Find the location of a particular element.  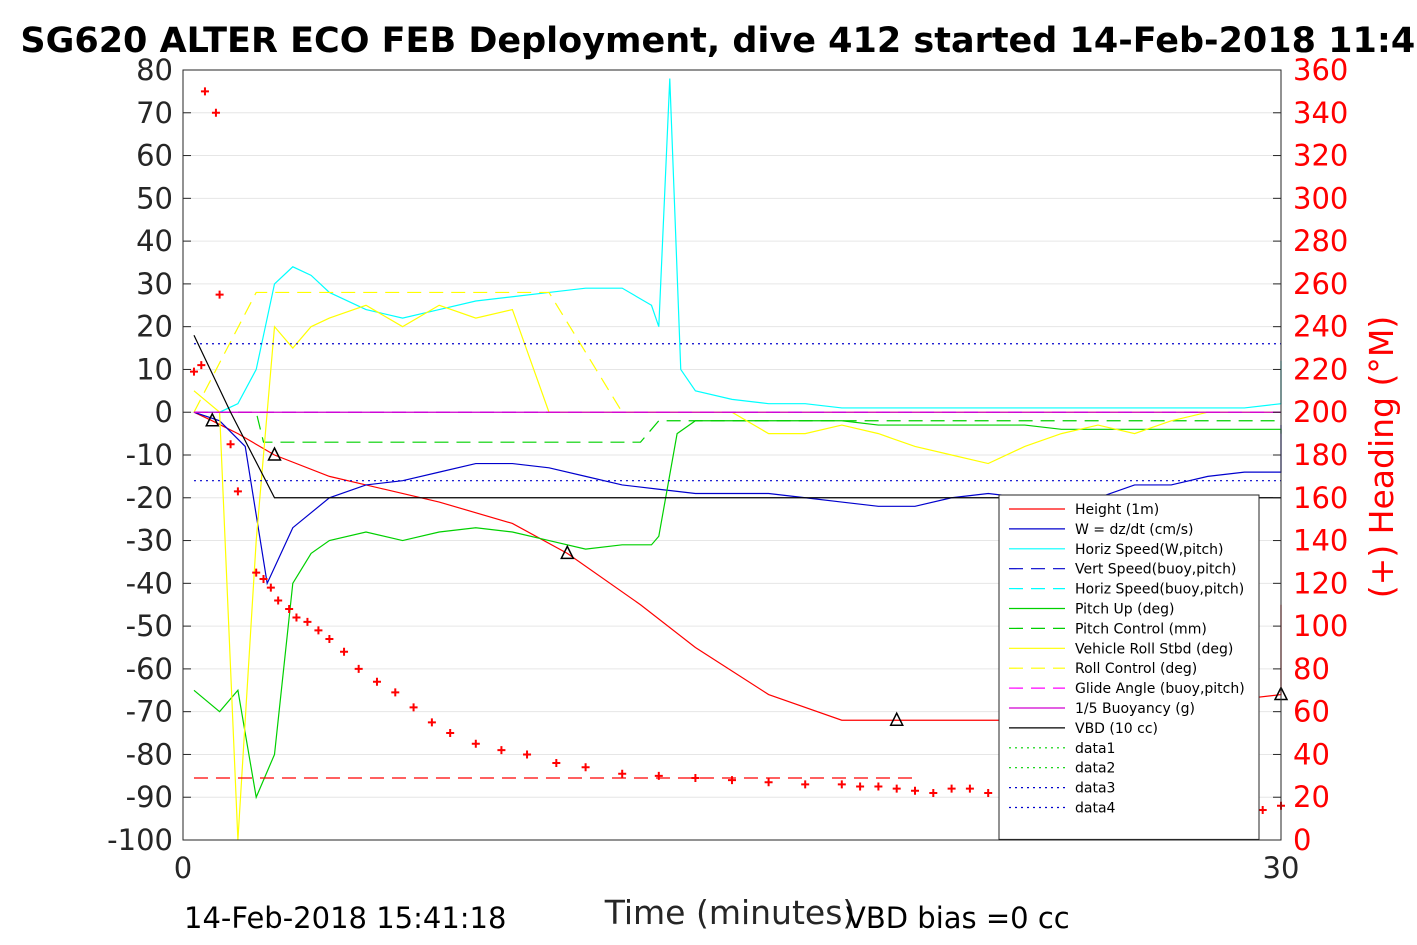

legend-box is located at coordinates (1129, 667).